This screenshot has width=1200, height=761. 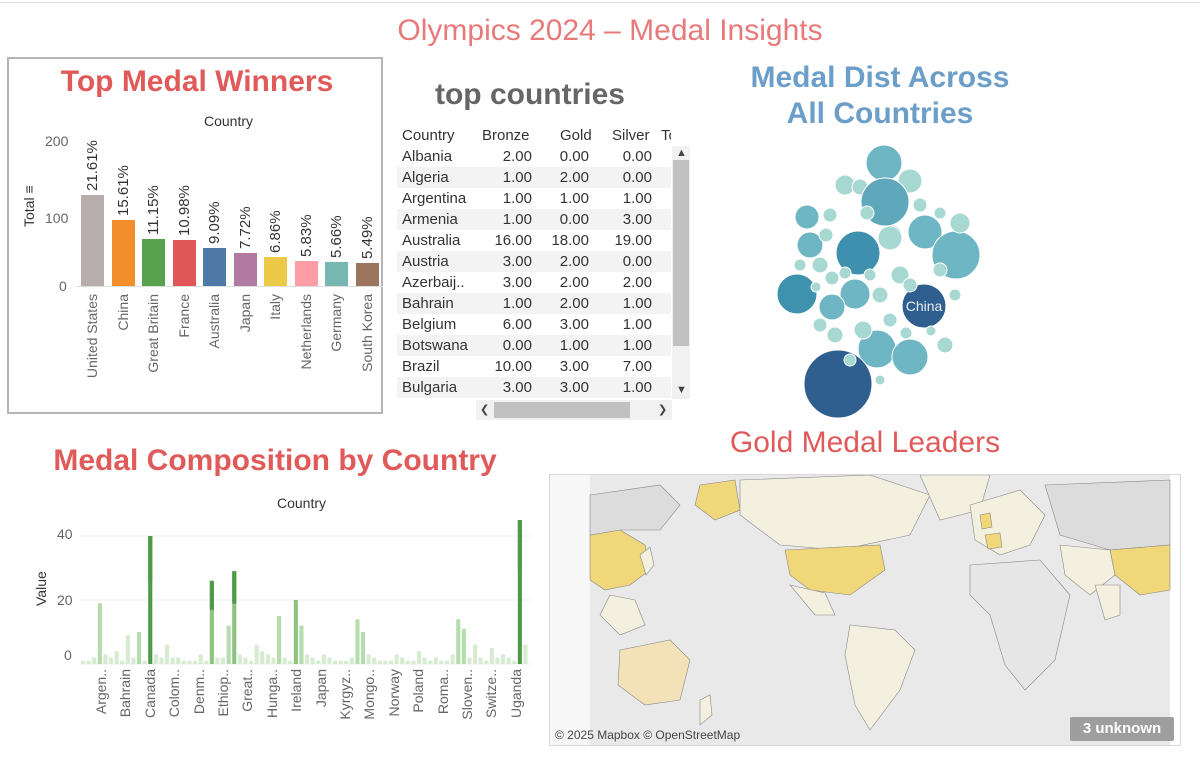 I want to click on map-attribution: © 2025 Mapbox © OpenStreetMap, so click(x=648, y=735).